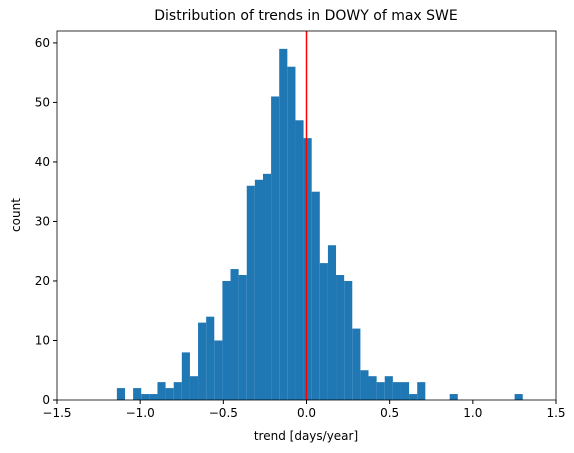 The image size is (574, 453). What do you see at coordinates (42, 221) in the screenshot?
I see `y-tick-label: 30` at bounding box center [42, 221].